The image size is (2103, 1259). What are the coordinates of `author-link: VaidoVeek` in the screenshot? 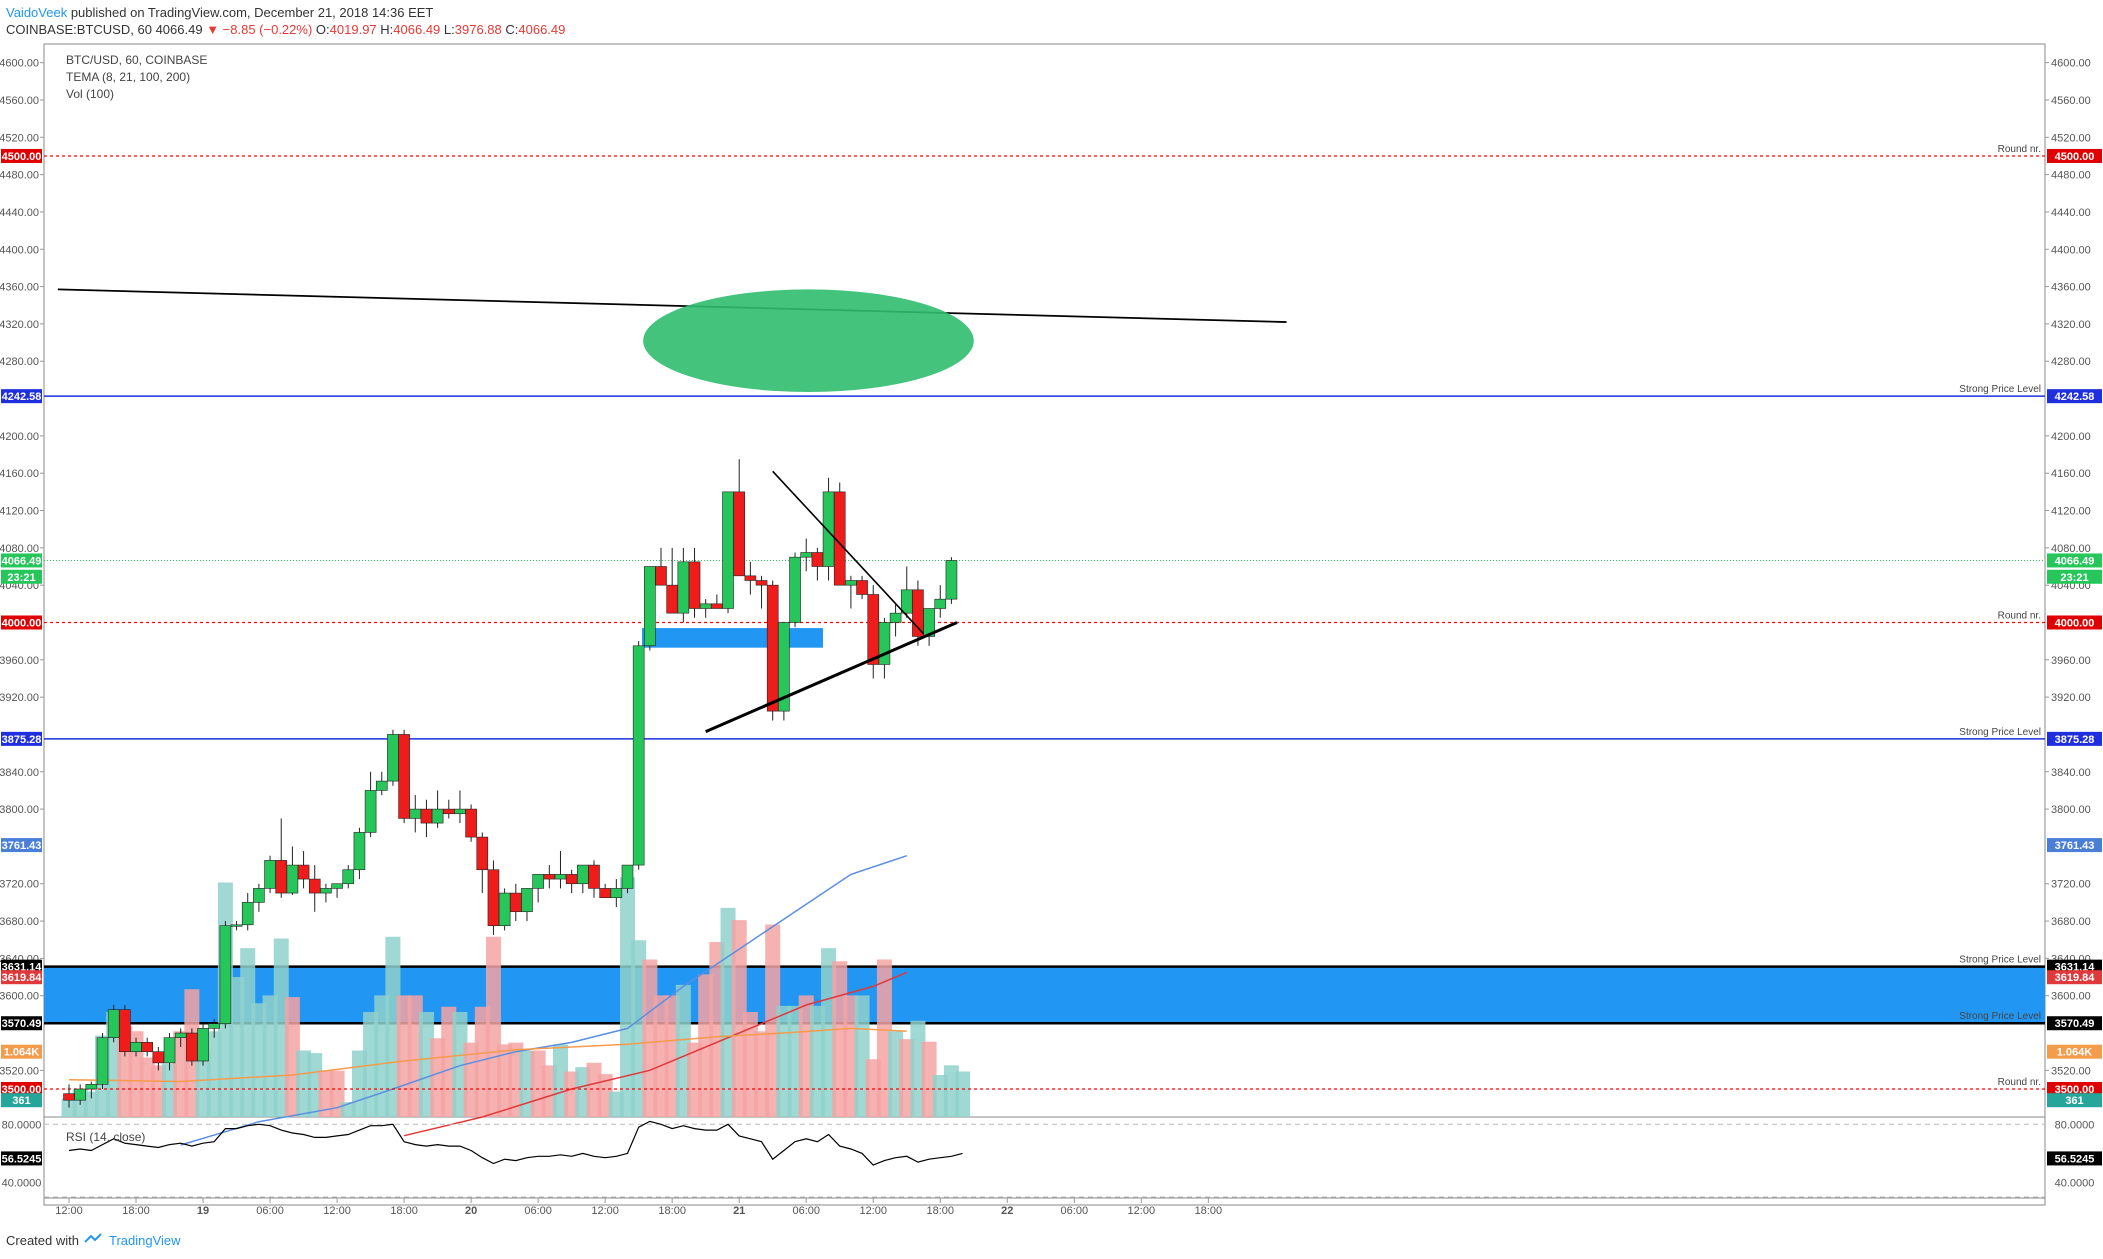 It's located at (37, 12).